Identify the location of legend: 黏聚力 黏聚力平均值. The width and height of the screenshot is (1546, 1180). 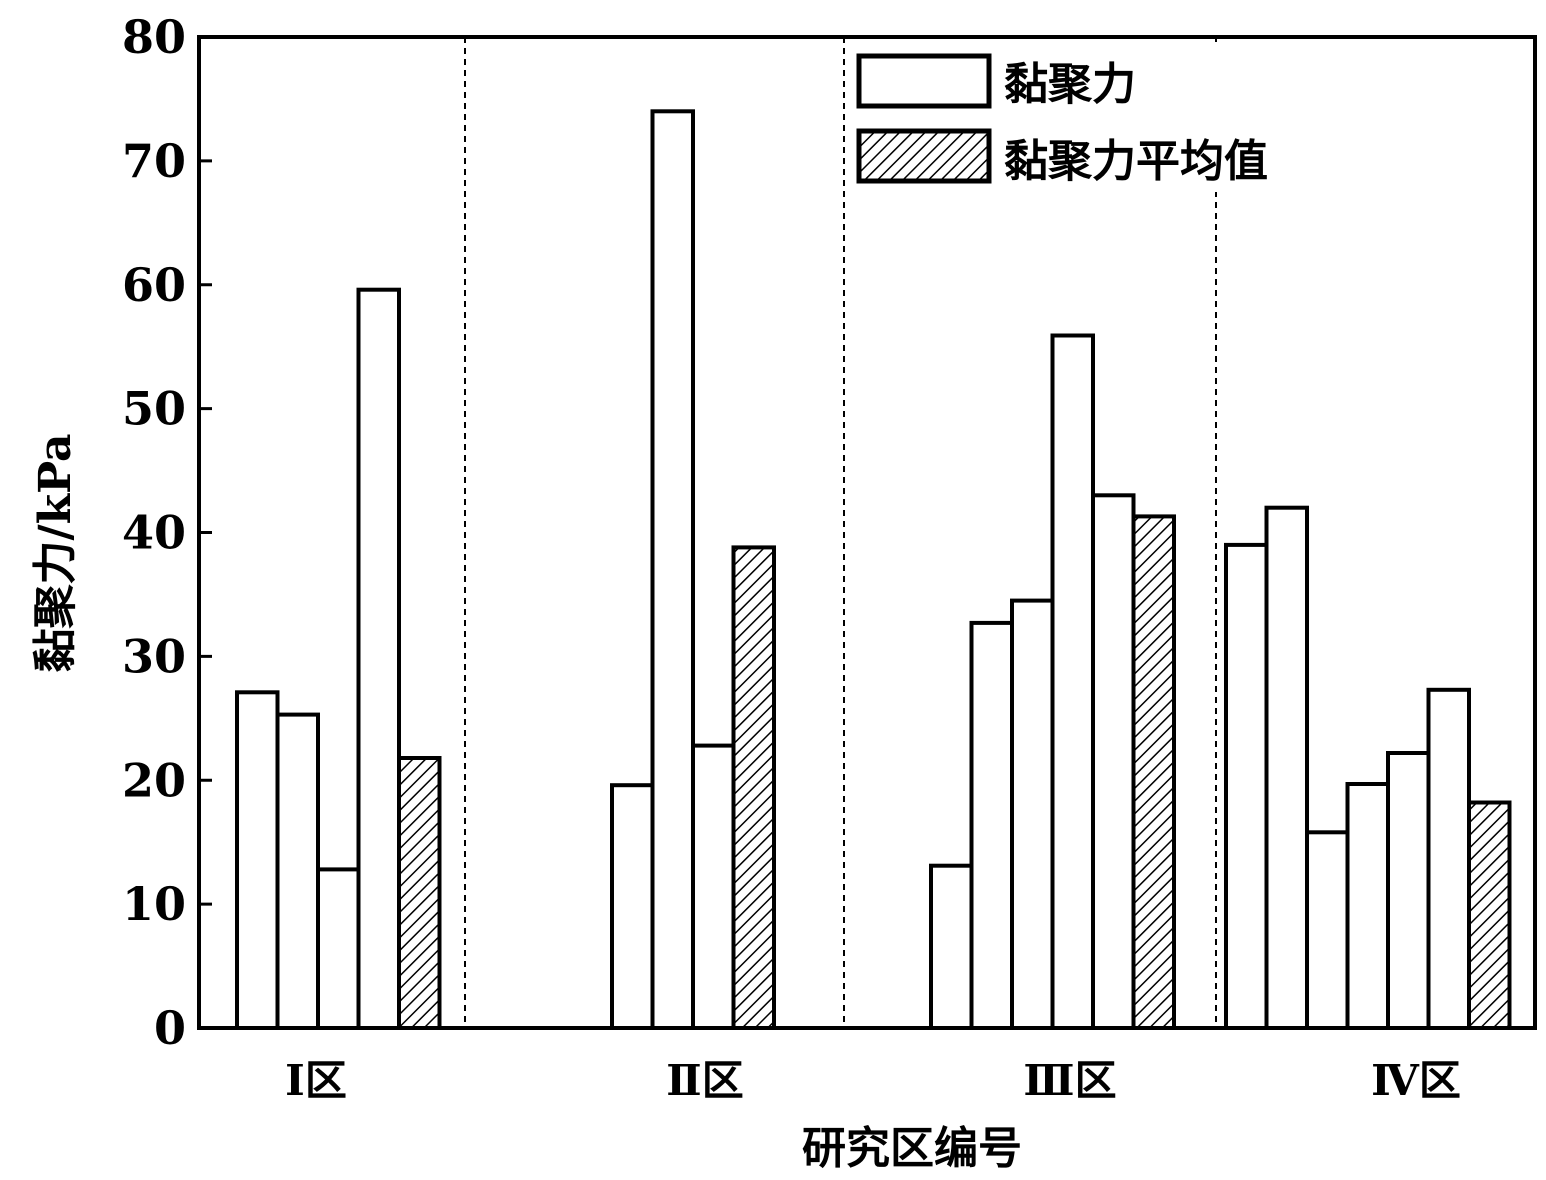
(1108, 117).